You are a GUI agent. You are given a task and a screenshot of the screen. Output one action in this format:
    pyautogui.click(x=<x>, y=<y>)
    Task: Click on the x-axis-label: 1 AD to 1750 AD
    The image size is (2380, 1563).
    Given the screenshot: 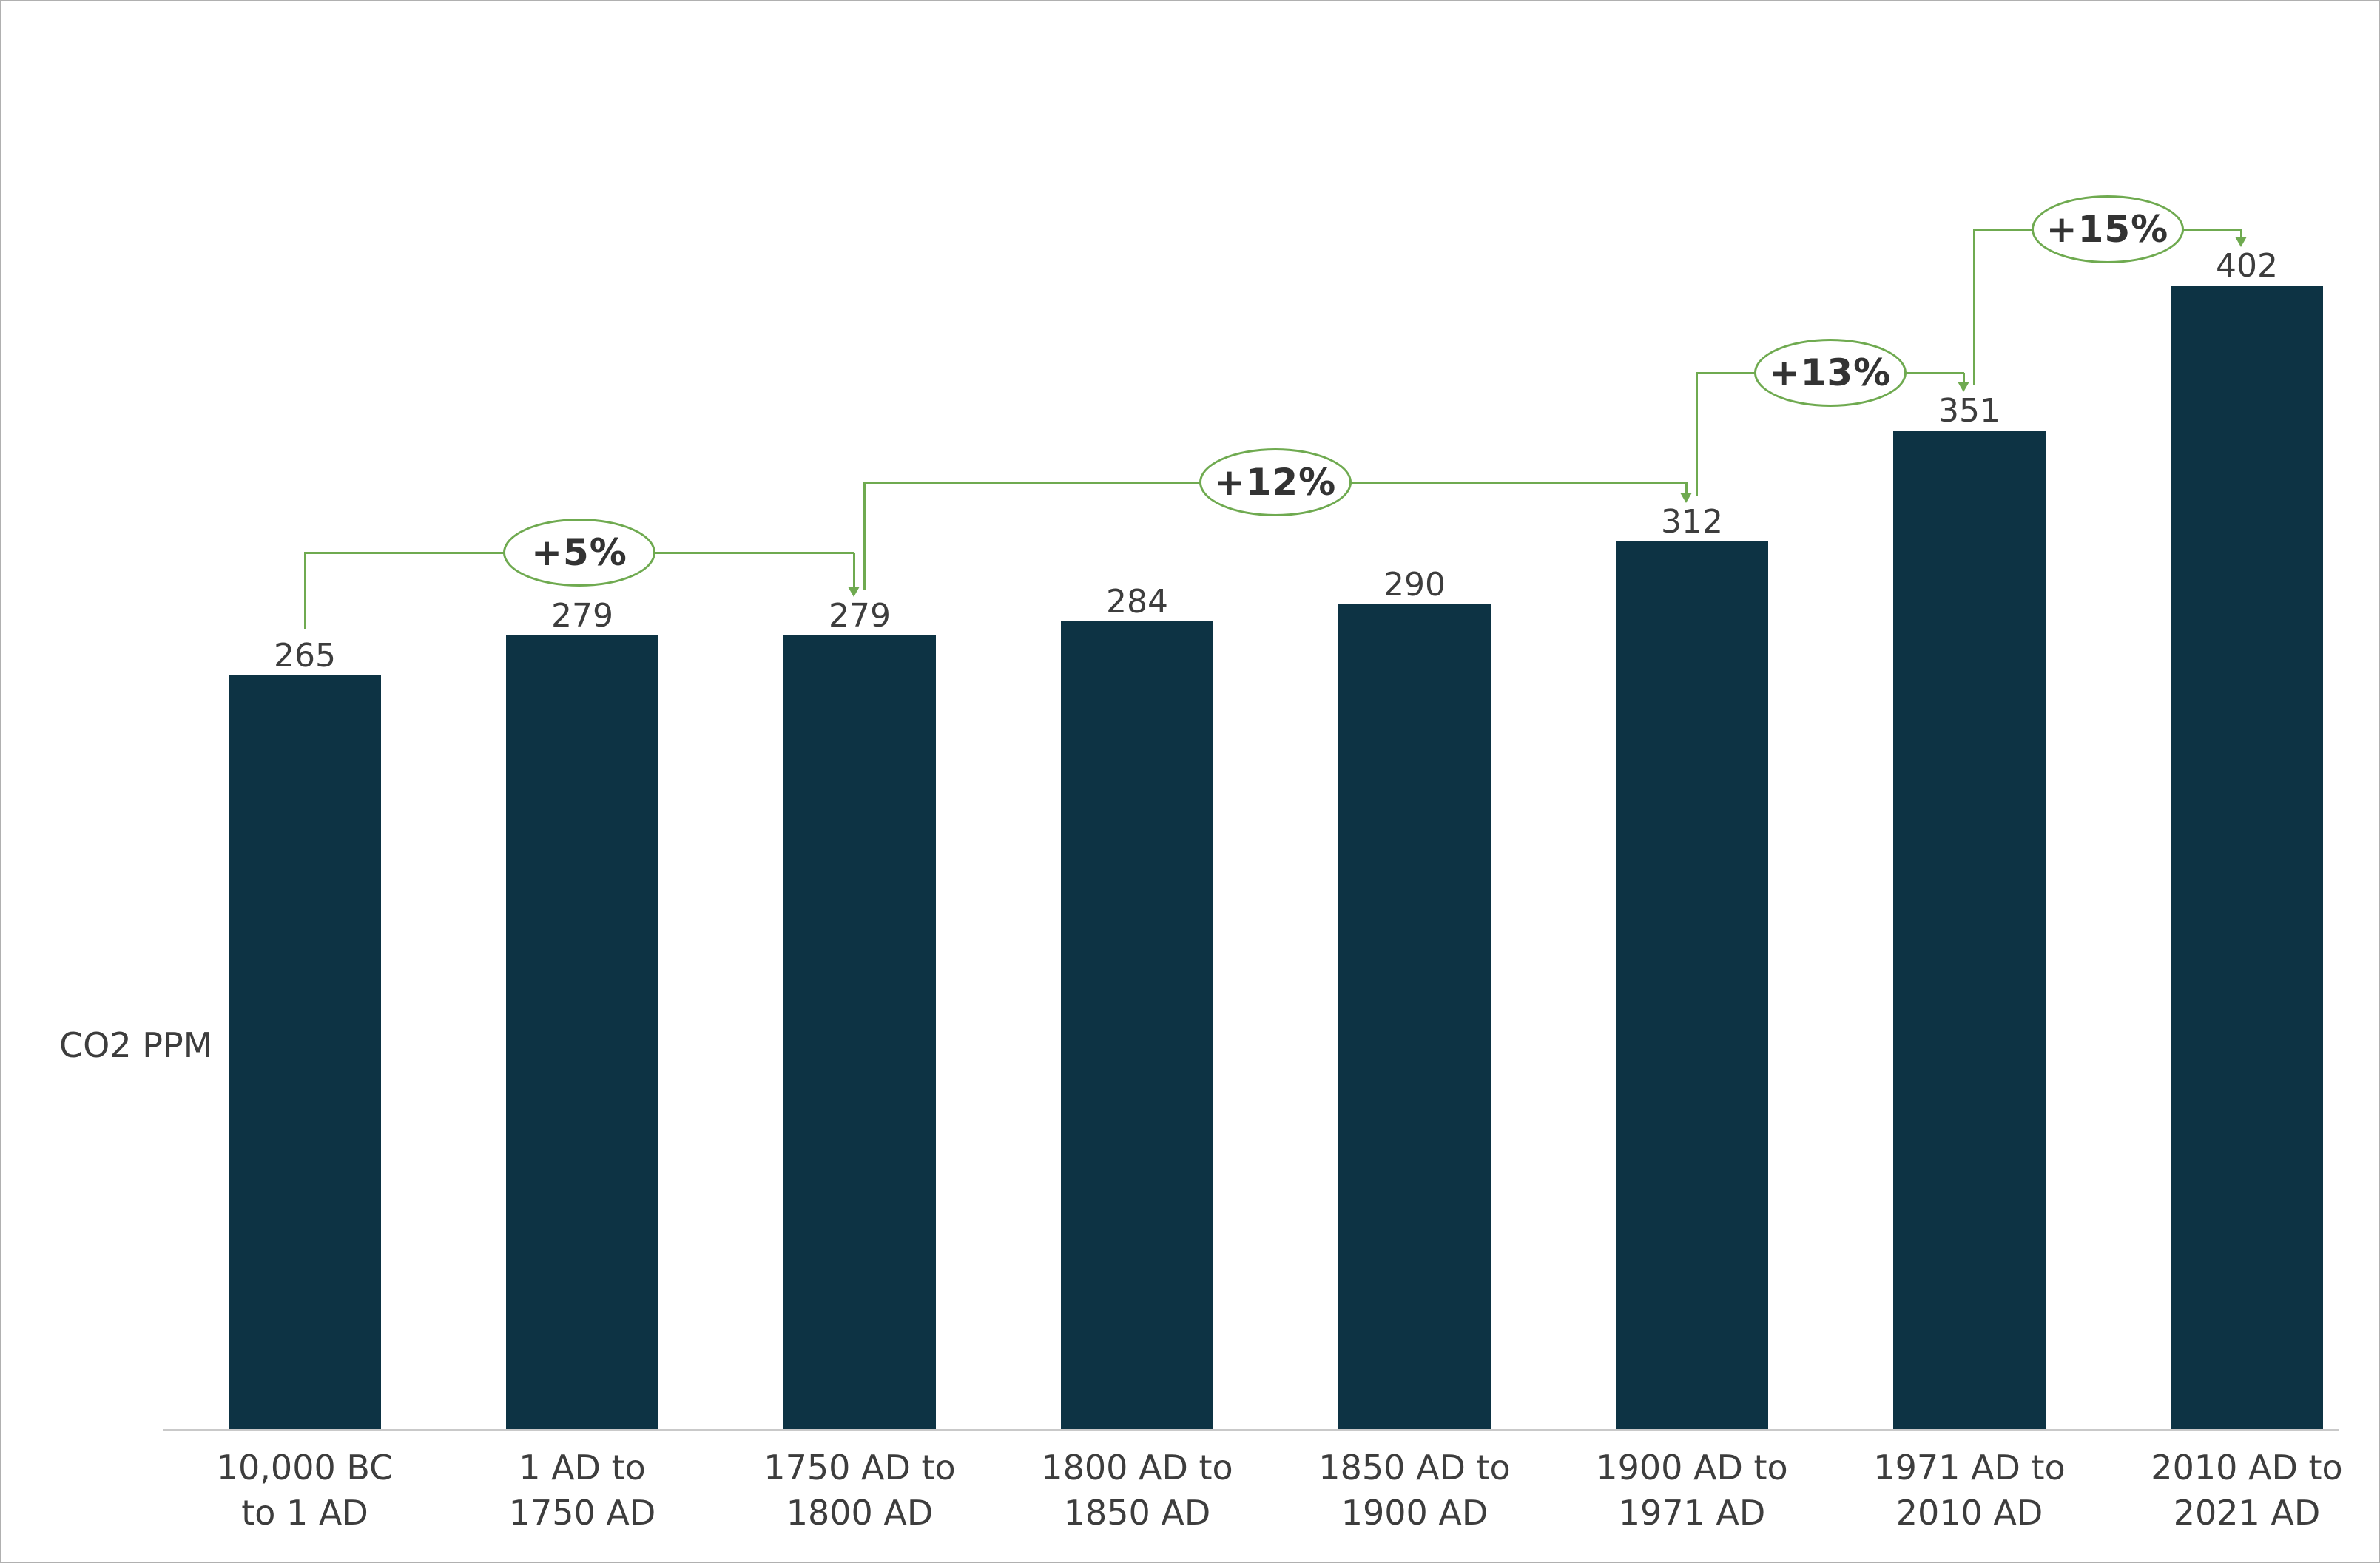 What is the action you would take?
    pyautogui.click(x=582, y=1491)
    